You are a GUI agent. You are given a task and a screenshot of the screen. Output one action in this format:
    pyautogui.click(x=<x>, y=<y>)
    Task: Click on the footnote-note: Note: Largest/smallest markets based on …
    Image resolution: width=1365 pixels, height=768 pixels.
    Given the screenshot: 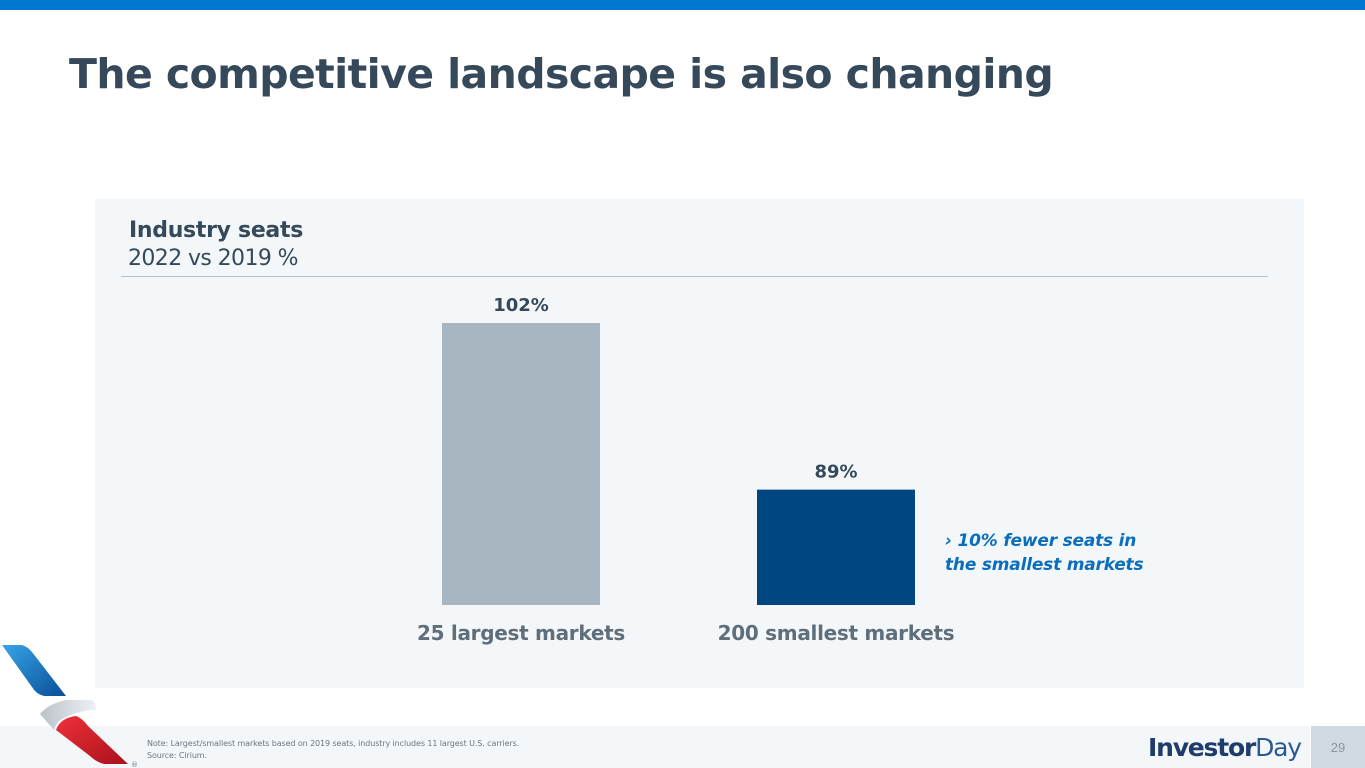 What is the action you would take?
    pyautogui.click(x=333, y=743)
    